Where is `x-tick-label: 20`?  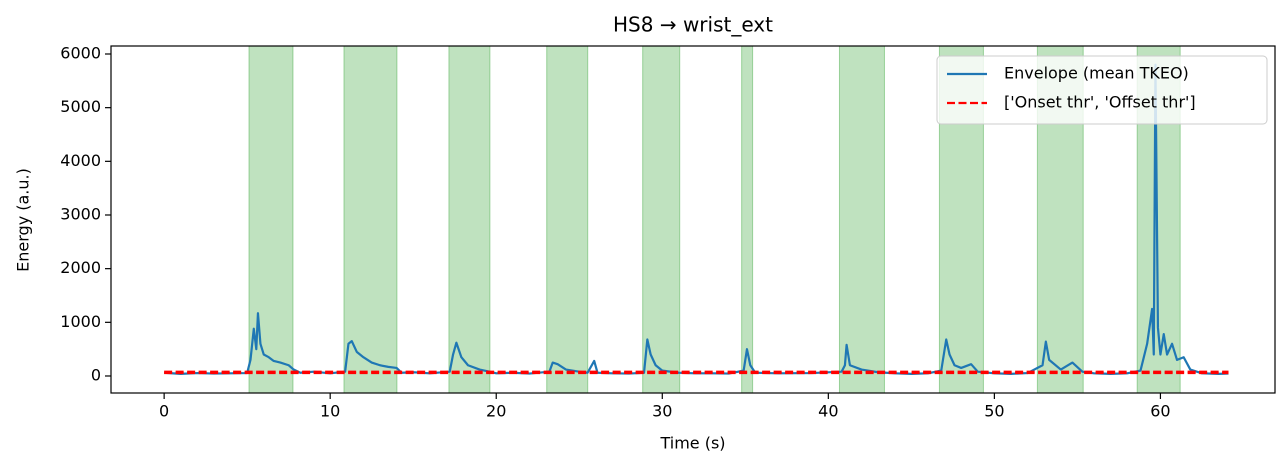
x-tick-label: 20 is located at coordinates (496, 411).